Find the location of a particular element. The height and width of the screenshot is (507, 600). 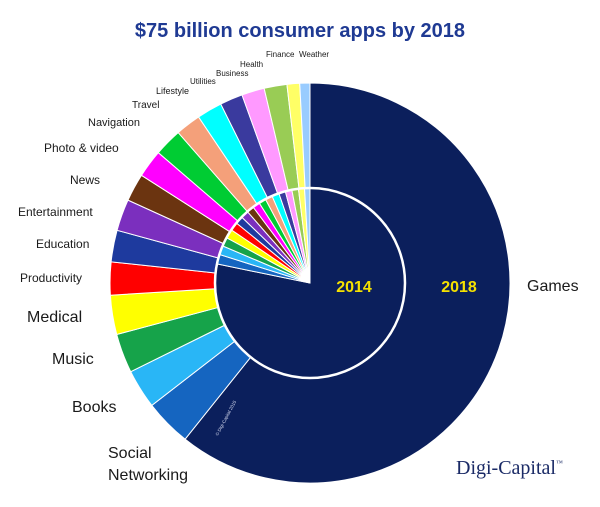

inner-ring-outline is located at coordinates (310, 283).